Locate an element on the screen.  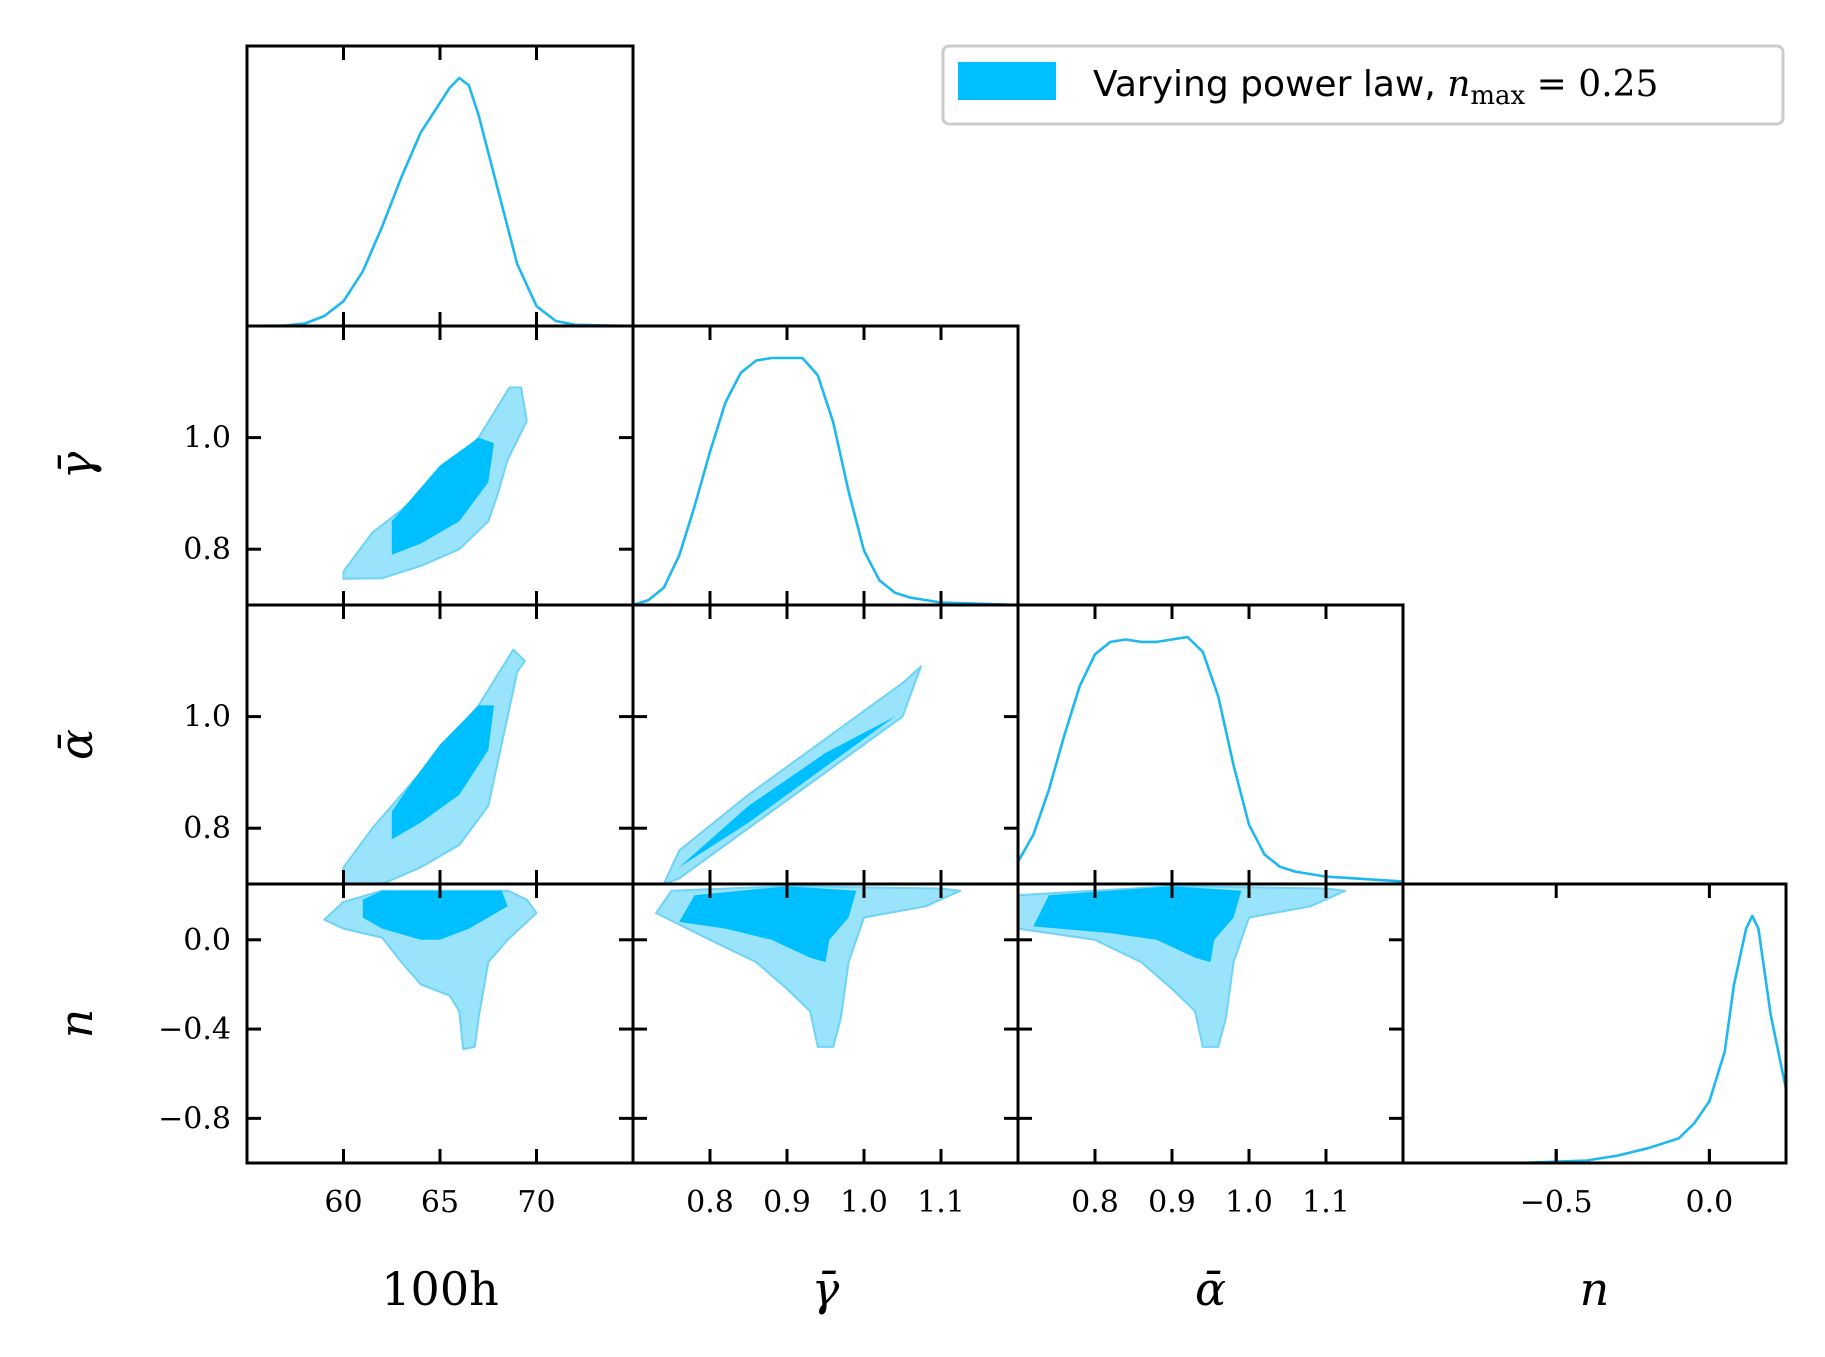
y-tick-label-gamma: 0.8 is located at coordinates (207, 549).